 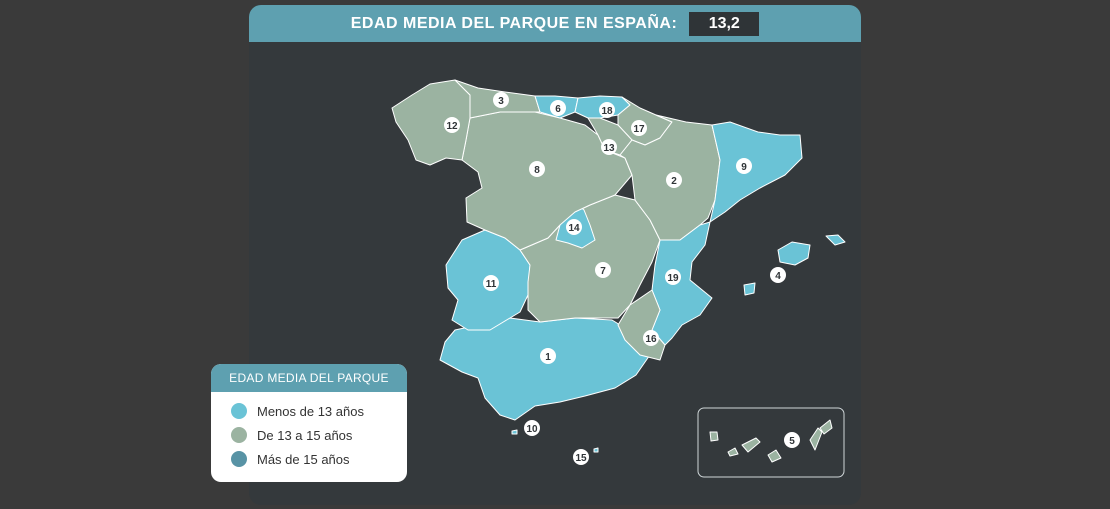 What do you see at coordinates (547, 181) in the screenshot?
I see `region-8-shape` at bounding box center [547, 181].